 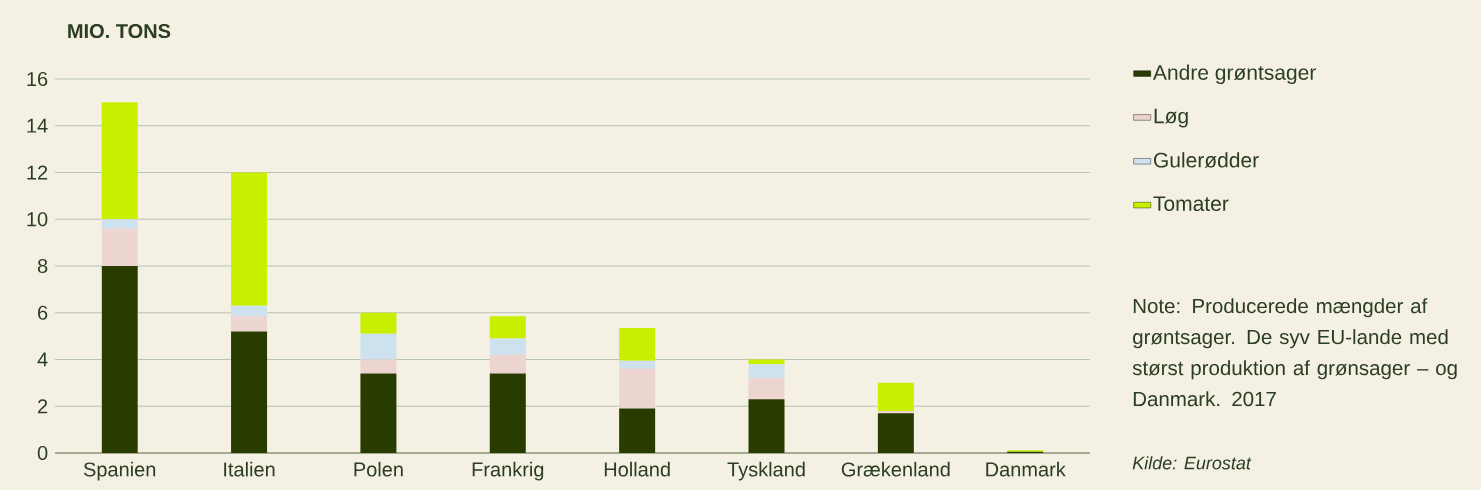 I want to click on y-tick-label: 0, so click(x=42, y=453).